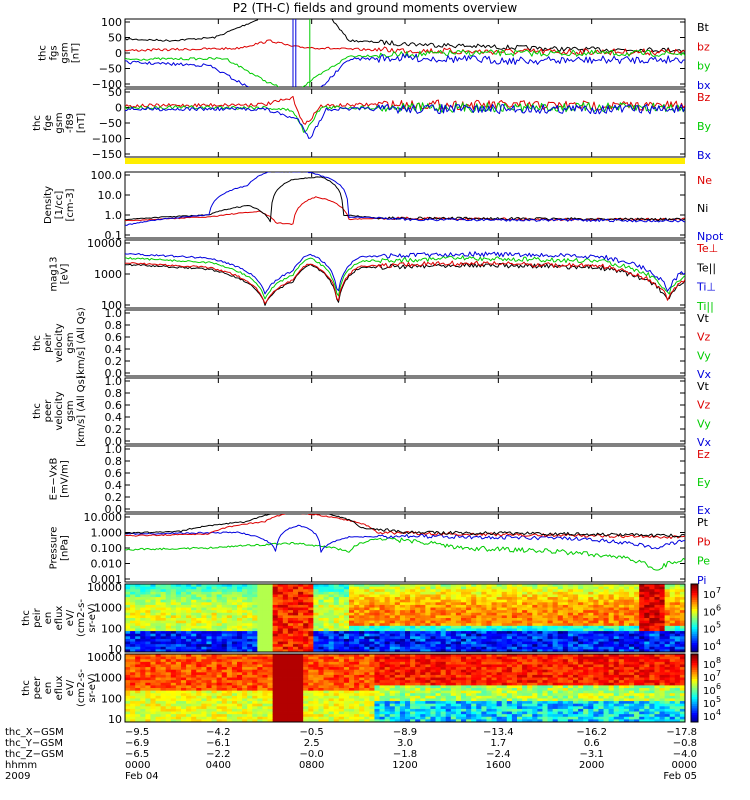 The width and height of the screenshot is (750, 800). I want to click on legend-entry: Ne, so click(704, 180).